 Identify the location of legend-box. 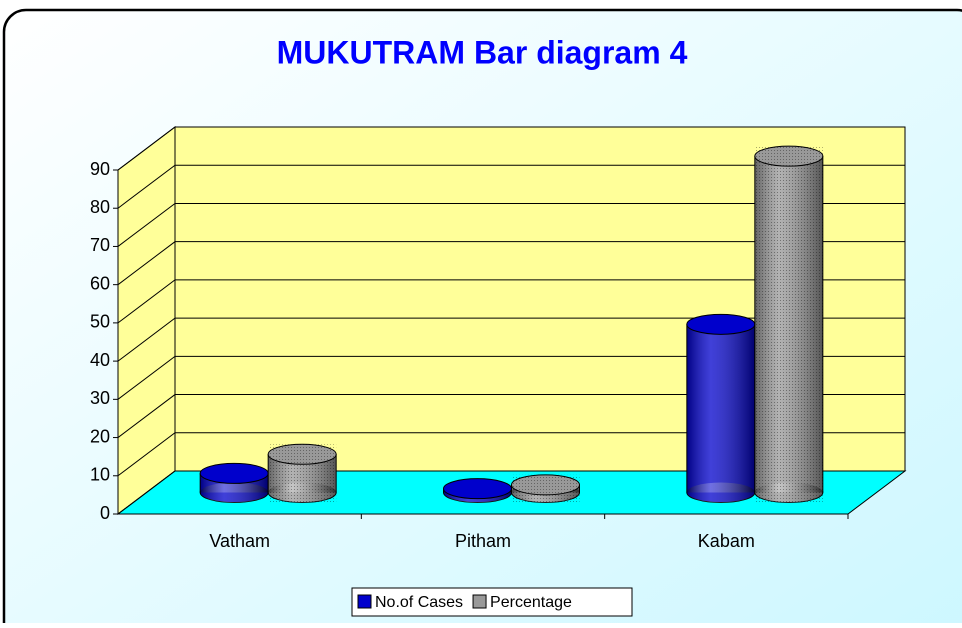
(492, 602).